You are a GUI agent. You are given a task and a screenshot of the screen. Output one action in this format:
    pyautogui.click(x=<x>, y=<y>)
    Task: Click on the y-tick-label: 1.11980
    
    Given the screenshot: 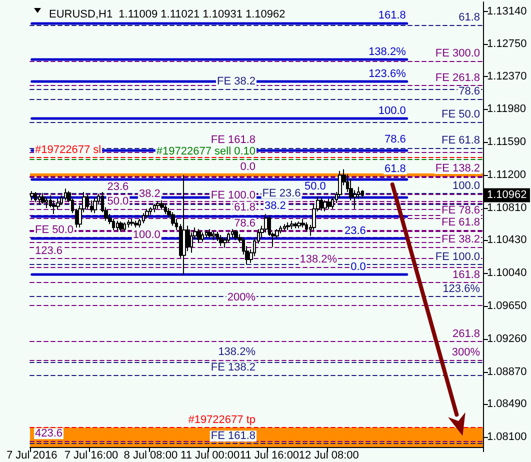 What is the action you would take?
    pyautogui.click(x=506, y=109)
    